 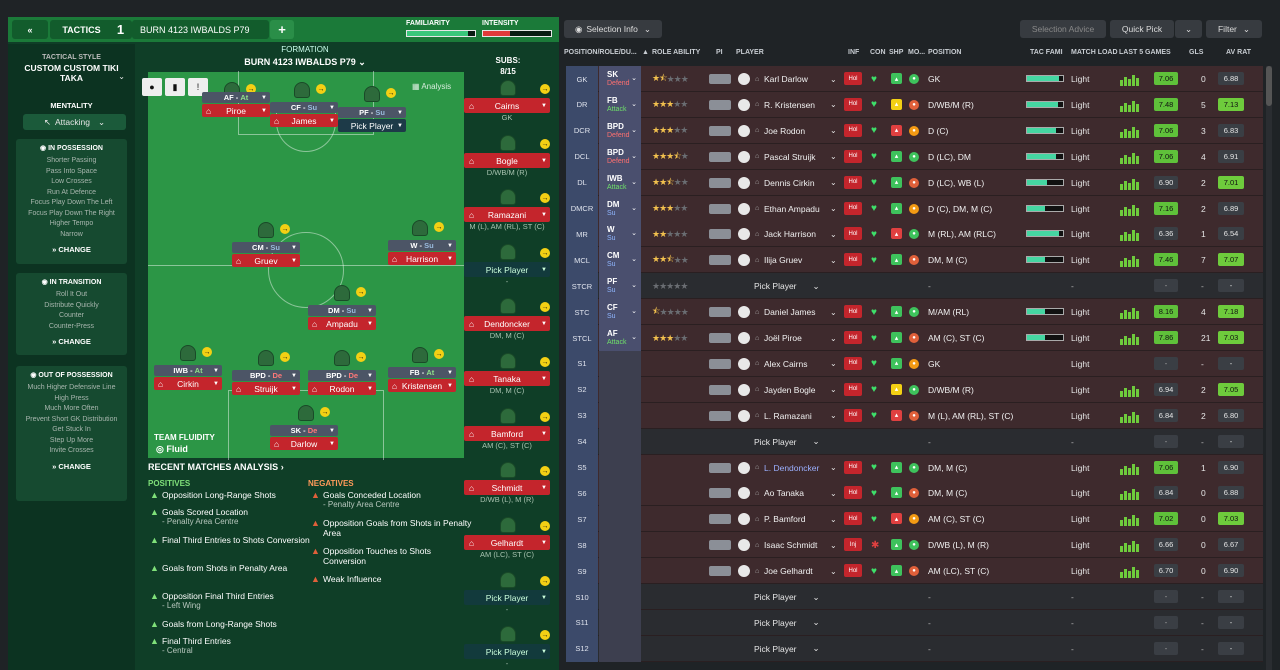 I want to click on role-duty-select: AF - At ▼, so click(x=236, y=97).